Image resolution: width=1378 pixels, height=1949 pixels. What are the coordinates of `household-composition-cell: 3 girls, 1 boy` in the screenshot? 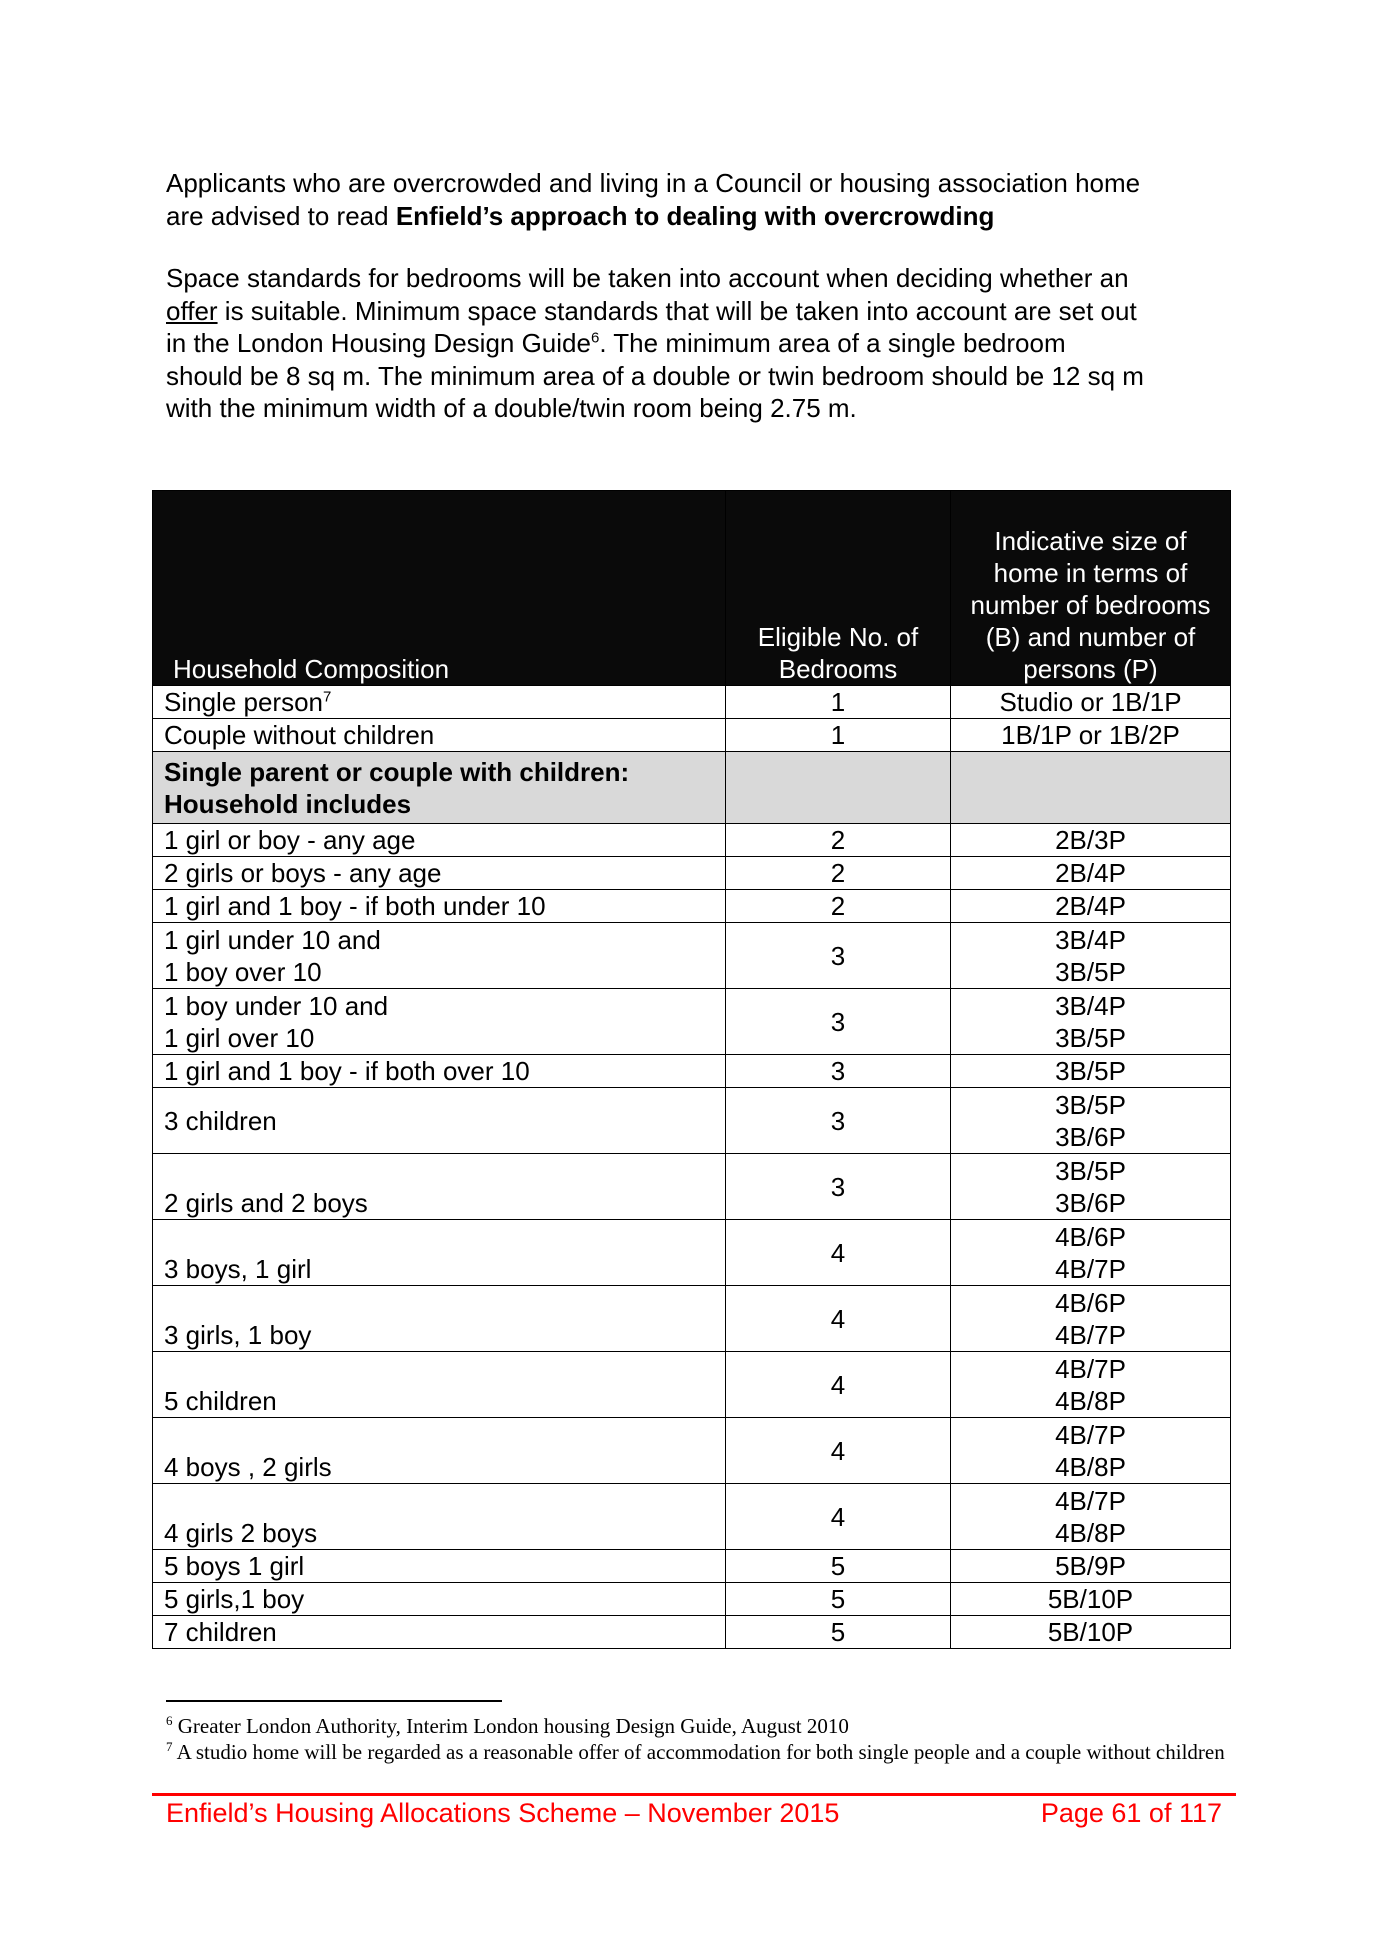 It's located at (439, 1318).